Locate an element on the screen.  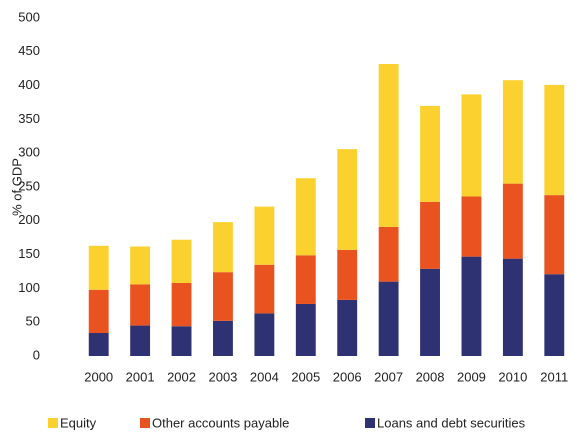
x-tick-label: 2008 is located at coordinates (430, 376).